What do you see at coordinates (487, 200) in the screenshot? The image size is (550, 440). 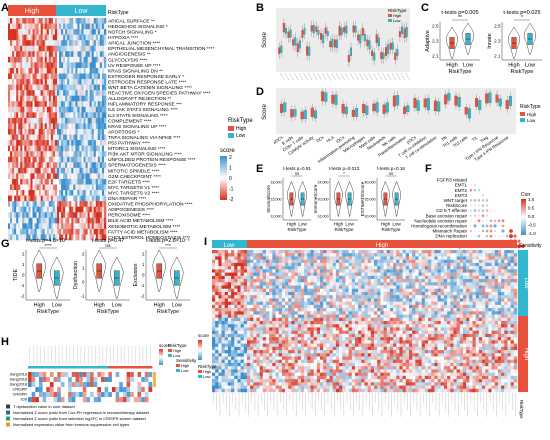 I see `f-corr-dot` at bounding box center [487, 200].